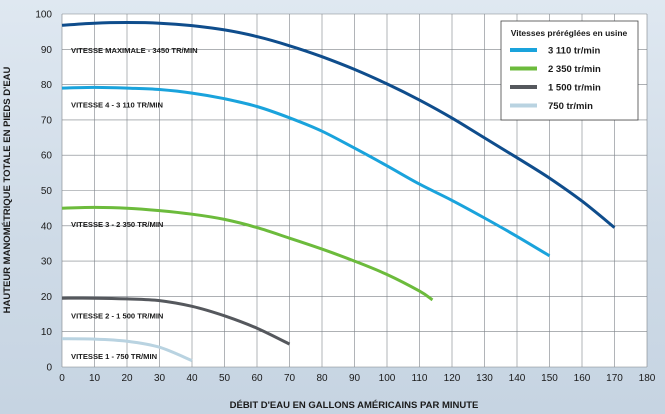 The width and height of the screenshot is (665, 414). Describe the element at coordinates (117, 105) in the screenshot. I see `curve-label-vitesse-4-3-110-tr-min: VITESSE 4 - 3 110 TR/MIN` at that location.